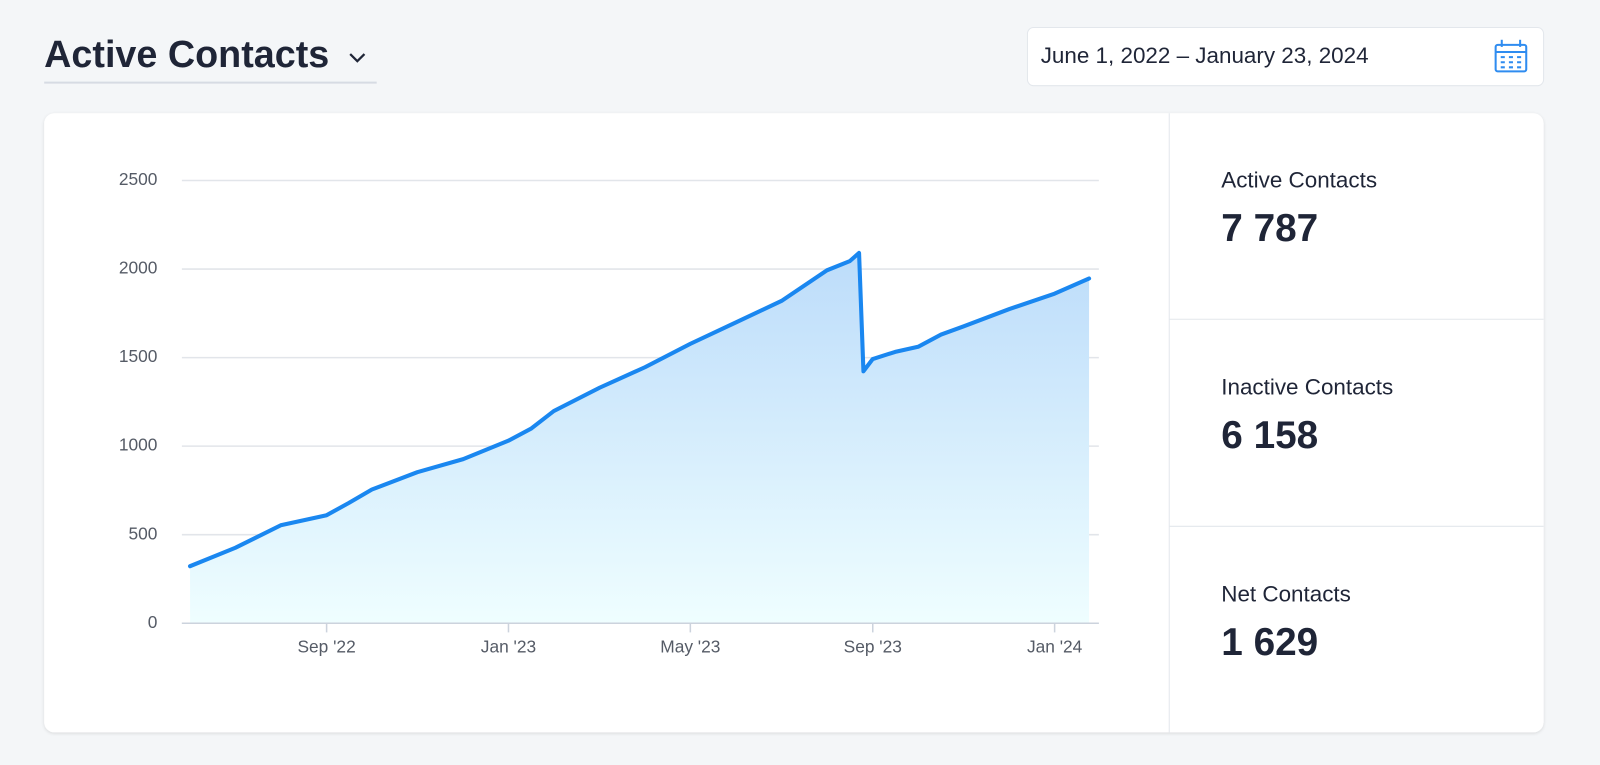  Describe the element at coordinates (142, 533) in the screenshot. I see `y-tick-label: 500` at that location.